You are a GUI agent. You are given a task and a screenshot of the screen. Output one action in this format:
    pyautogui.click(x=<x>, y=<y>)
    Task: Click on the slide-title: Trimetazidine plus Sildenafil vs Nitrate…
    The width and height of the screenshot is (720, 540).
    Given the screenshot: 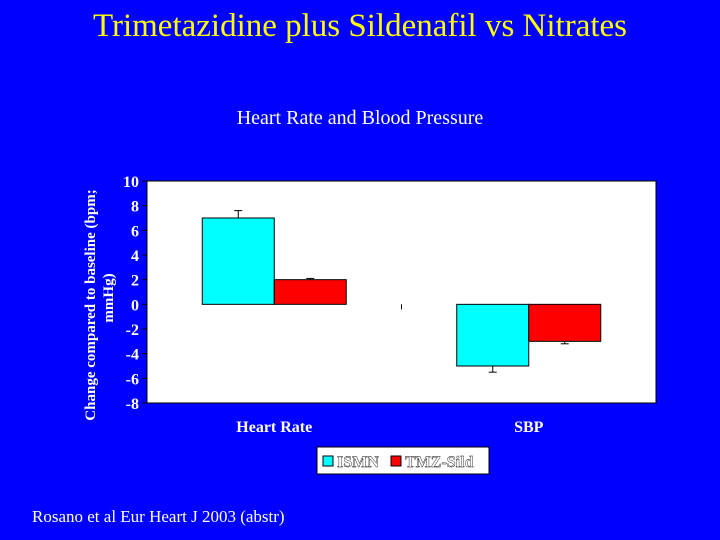 What is the action you would take?
    pyautogui.click(x=360, y=26)
    